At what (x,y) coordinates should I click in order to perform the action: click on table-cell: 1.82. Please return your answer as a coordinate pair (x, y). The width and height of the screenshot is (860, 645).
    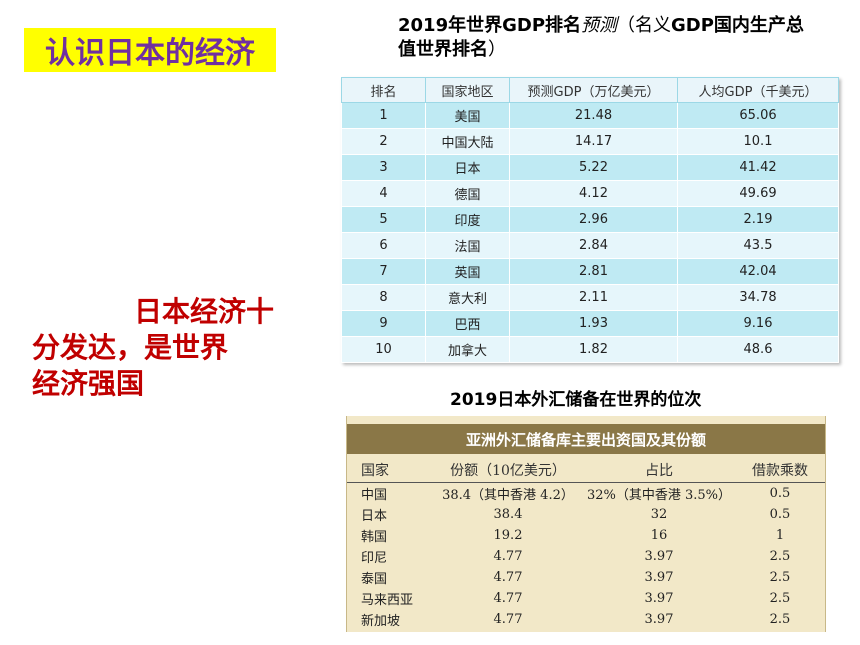
    Looking at the image, I should click on (593, 349).